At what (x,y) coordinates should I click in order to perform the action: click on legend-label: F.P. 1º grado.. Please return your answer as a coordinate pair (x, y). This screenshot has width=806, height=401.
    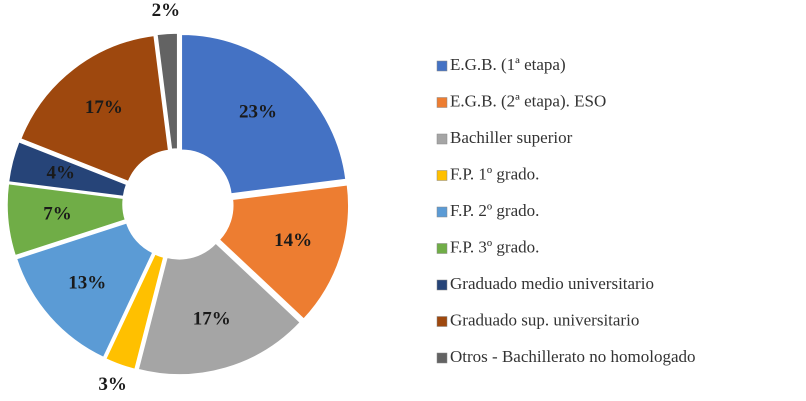
    Looking at the image, I should click on (494, 173).